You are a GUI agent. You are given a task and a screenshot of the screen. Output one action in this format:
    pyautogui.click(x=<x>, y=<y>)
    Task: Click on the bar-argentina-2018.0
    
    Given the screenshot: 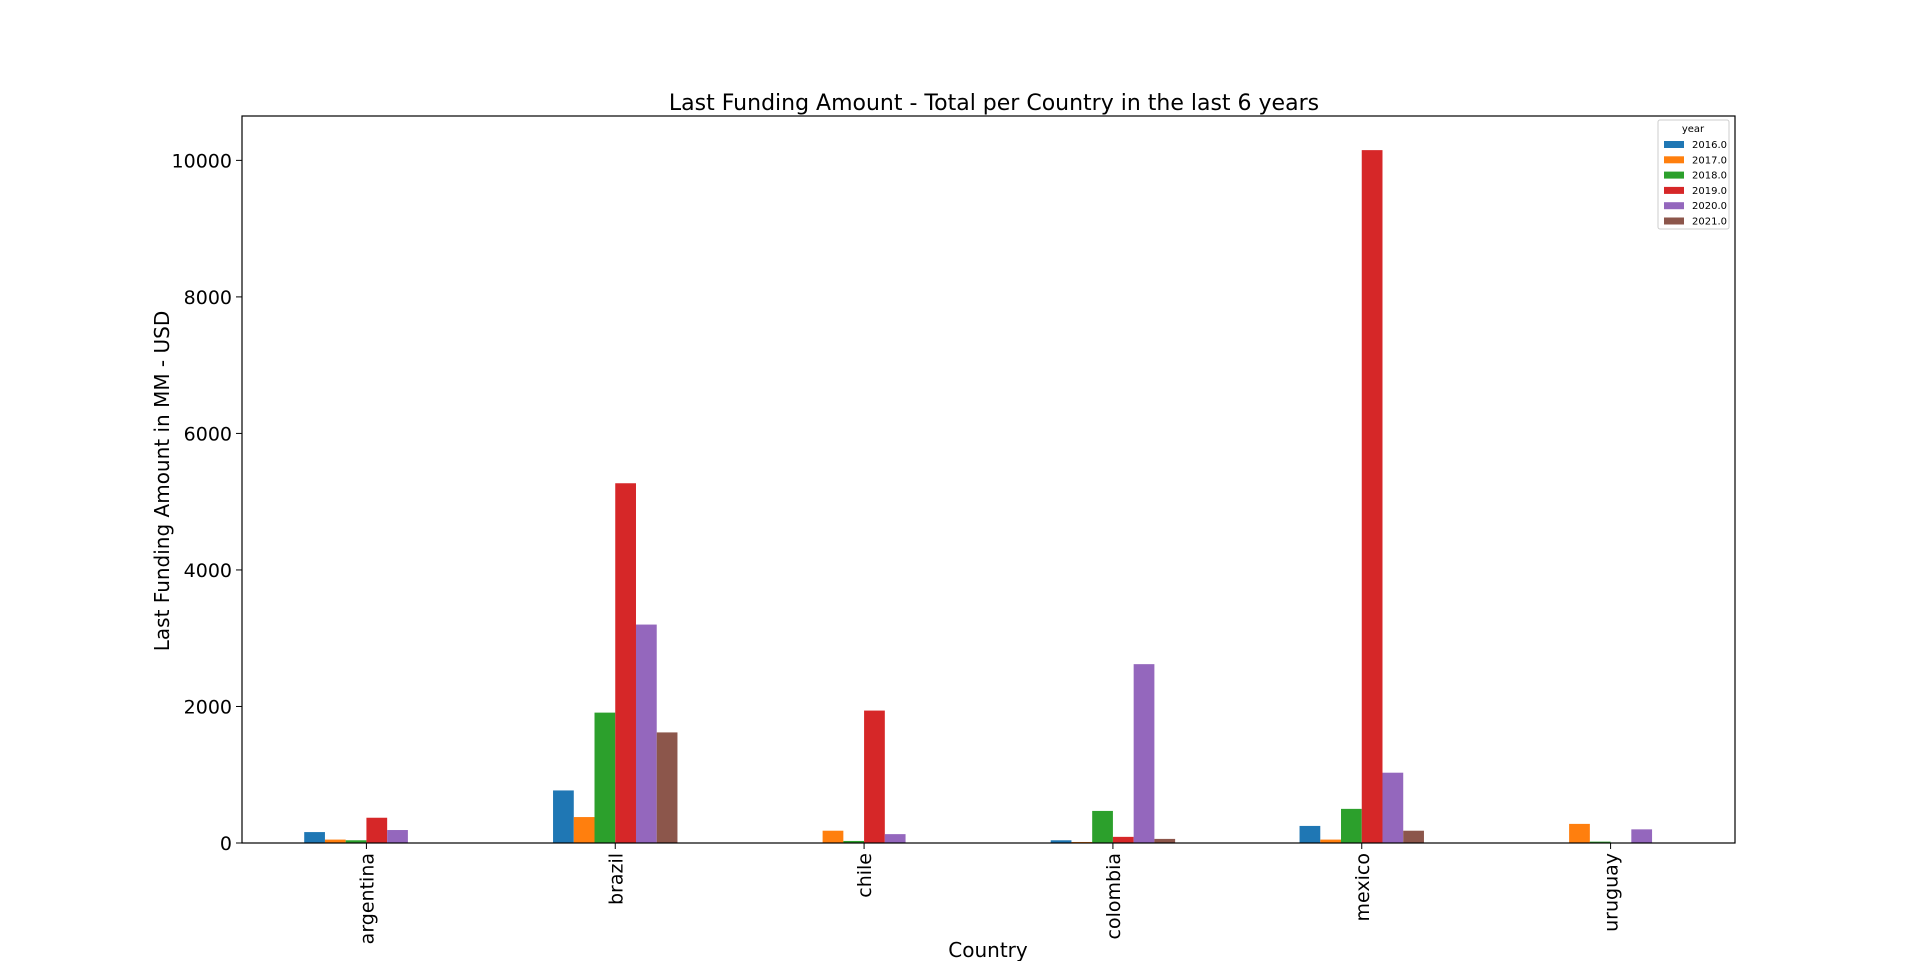 What is the action you would take?
    pyautogui.click(x=356, y=841)
    